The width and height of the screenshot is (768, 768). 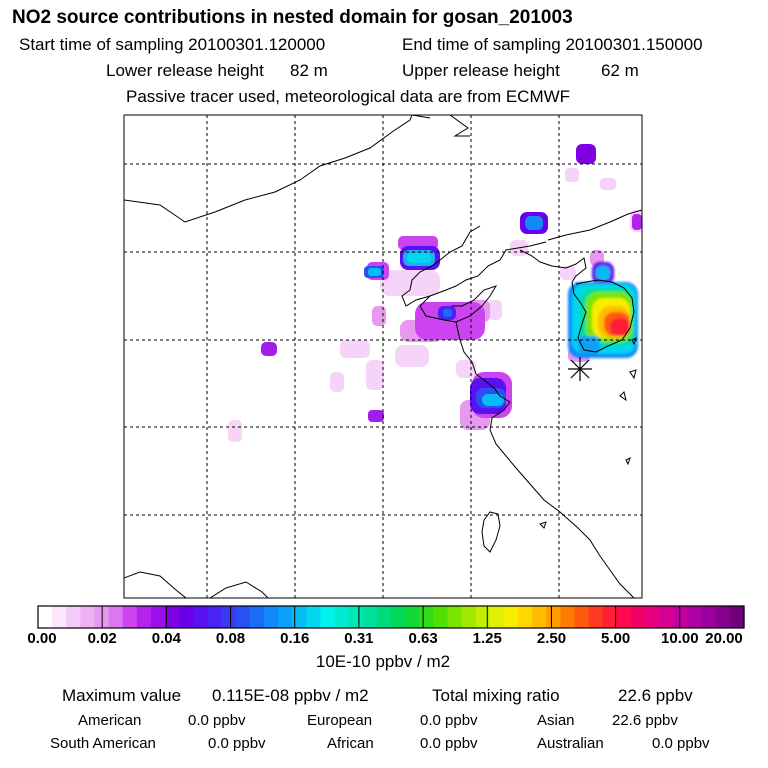 I want to click on american-label: American, so click(x=110, y=720).